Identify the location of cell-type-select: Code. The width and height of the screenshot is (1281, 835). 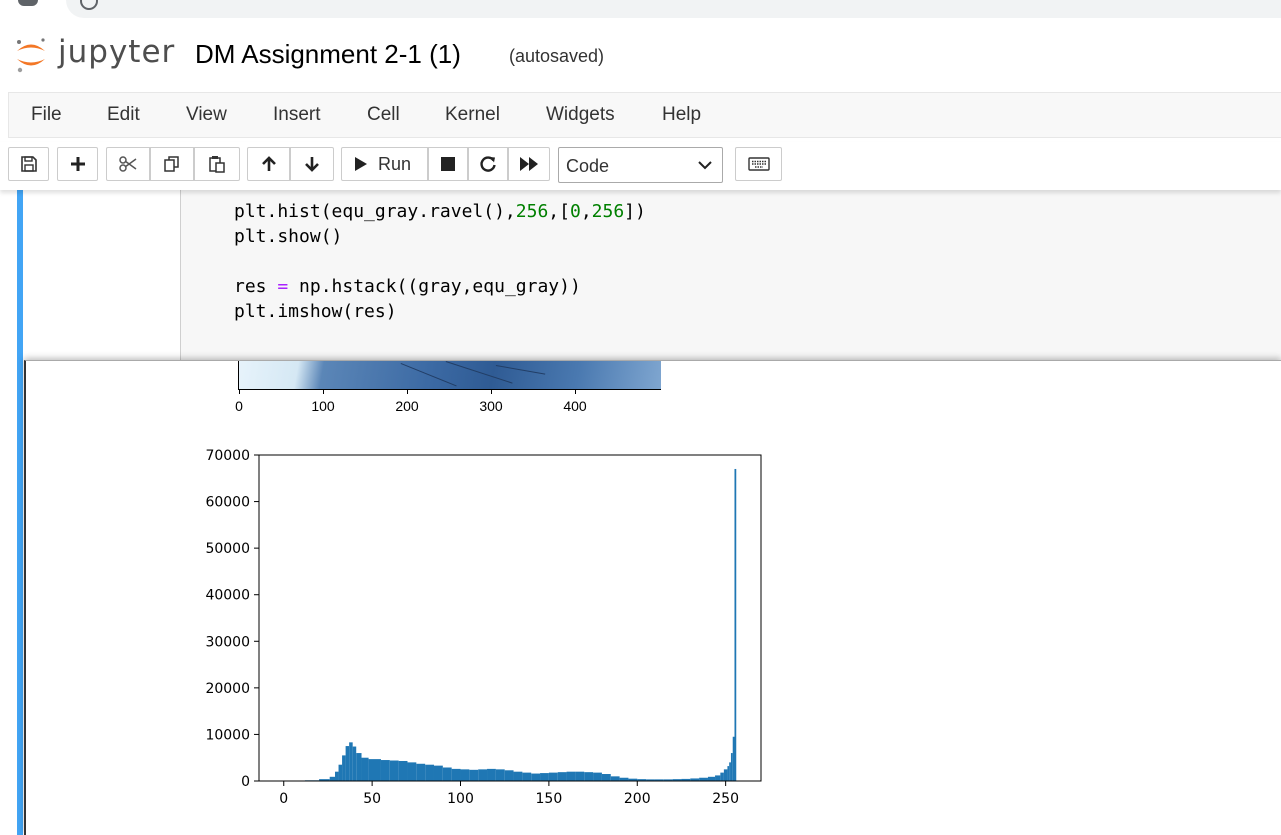
(640, 165).